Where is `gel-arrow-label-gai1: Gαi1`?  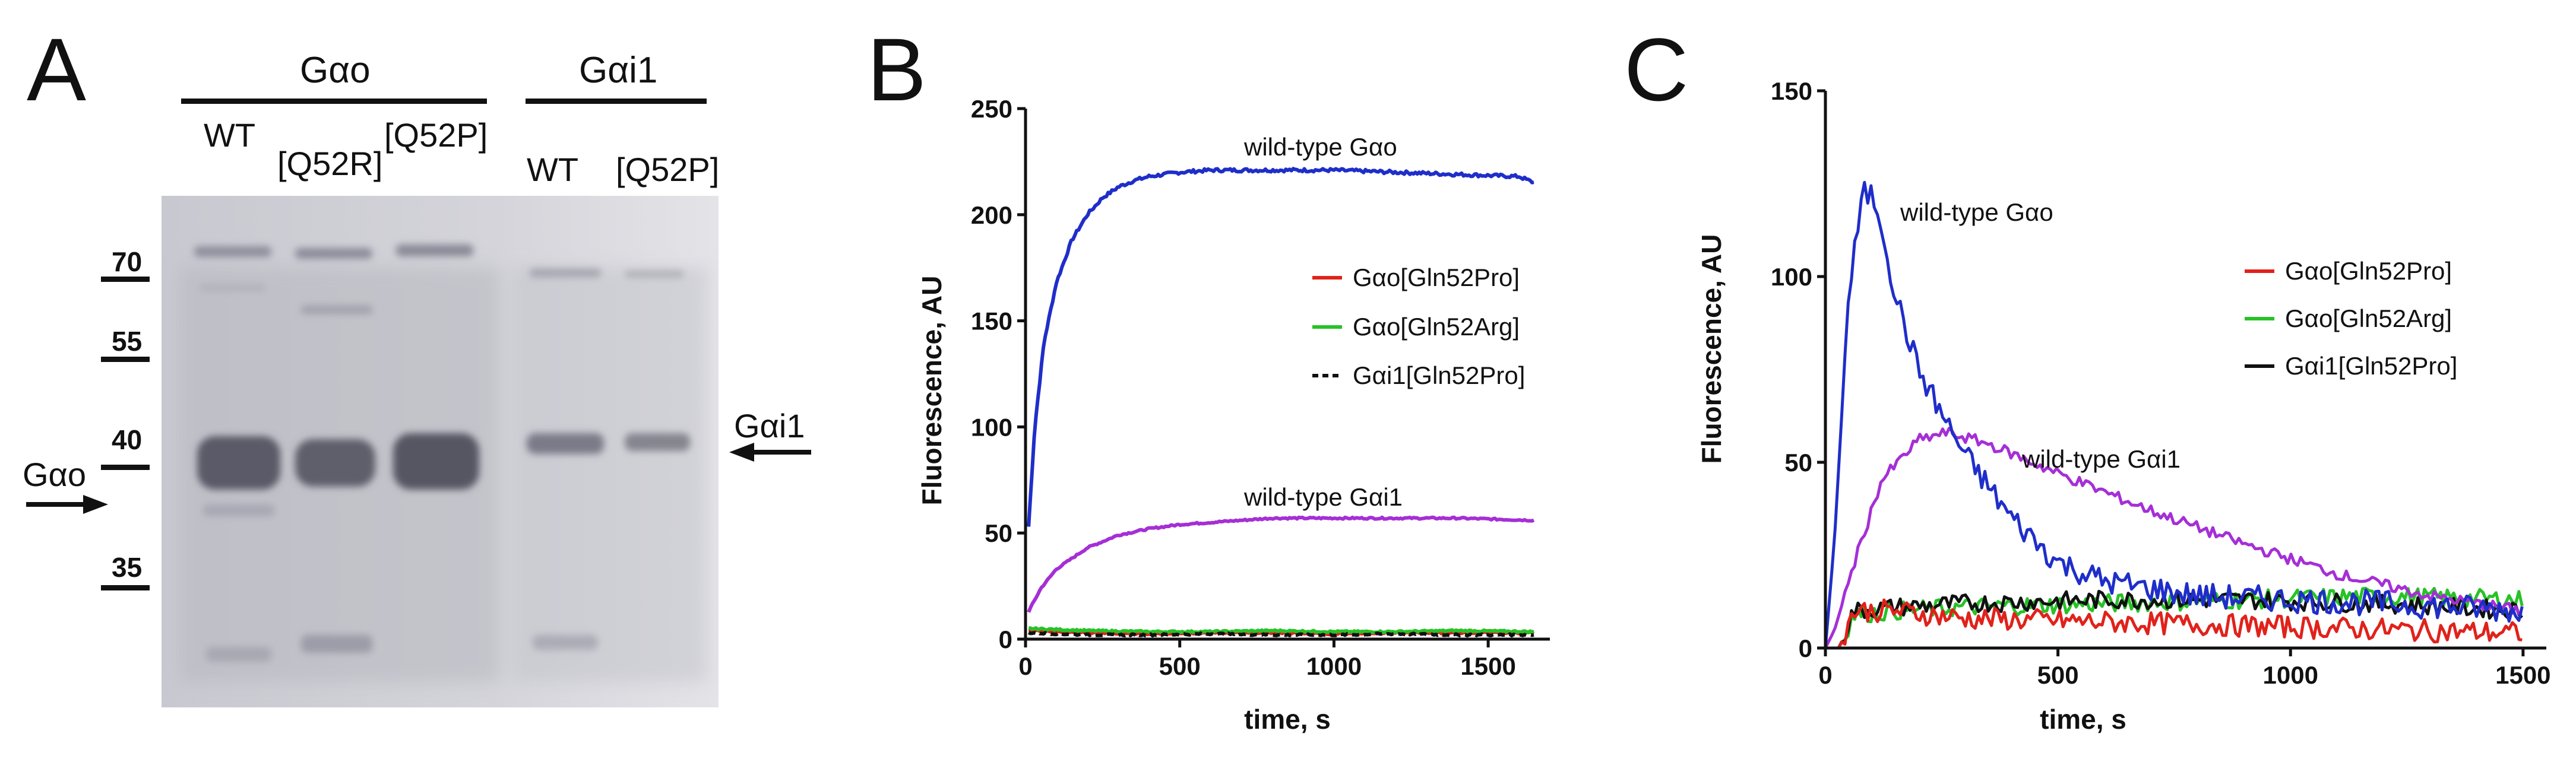
gel-arrow-label-gai1: Gαi1 is located at coordinates (769, 425).